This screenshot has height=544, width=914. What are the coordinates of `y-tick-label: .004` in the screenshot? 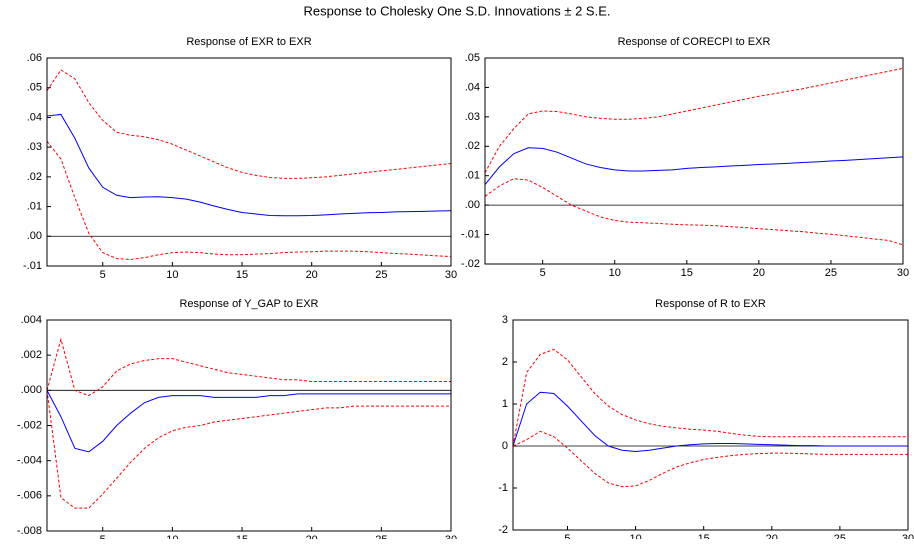 It's located at (31, 320).